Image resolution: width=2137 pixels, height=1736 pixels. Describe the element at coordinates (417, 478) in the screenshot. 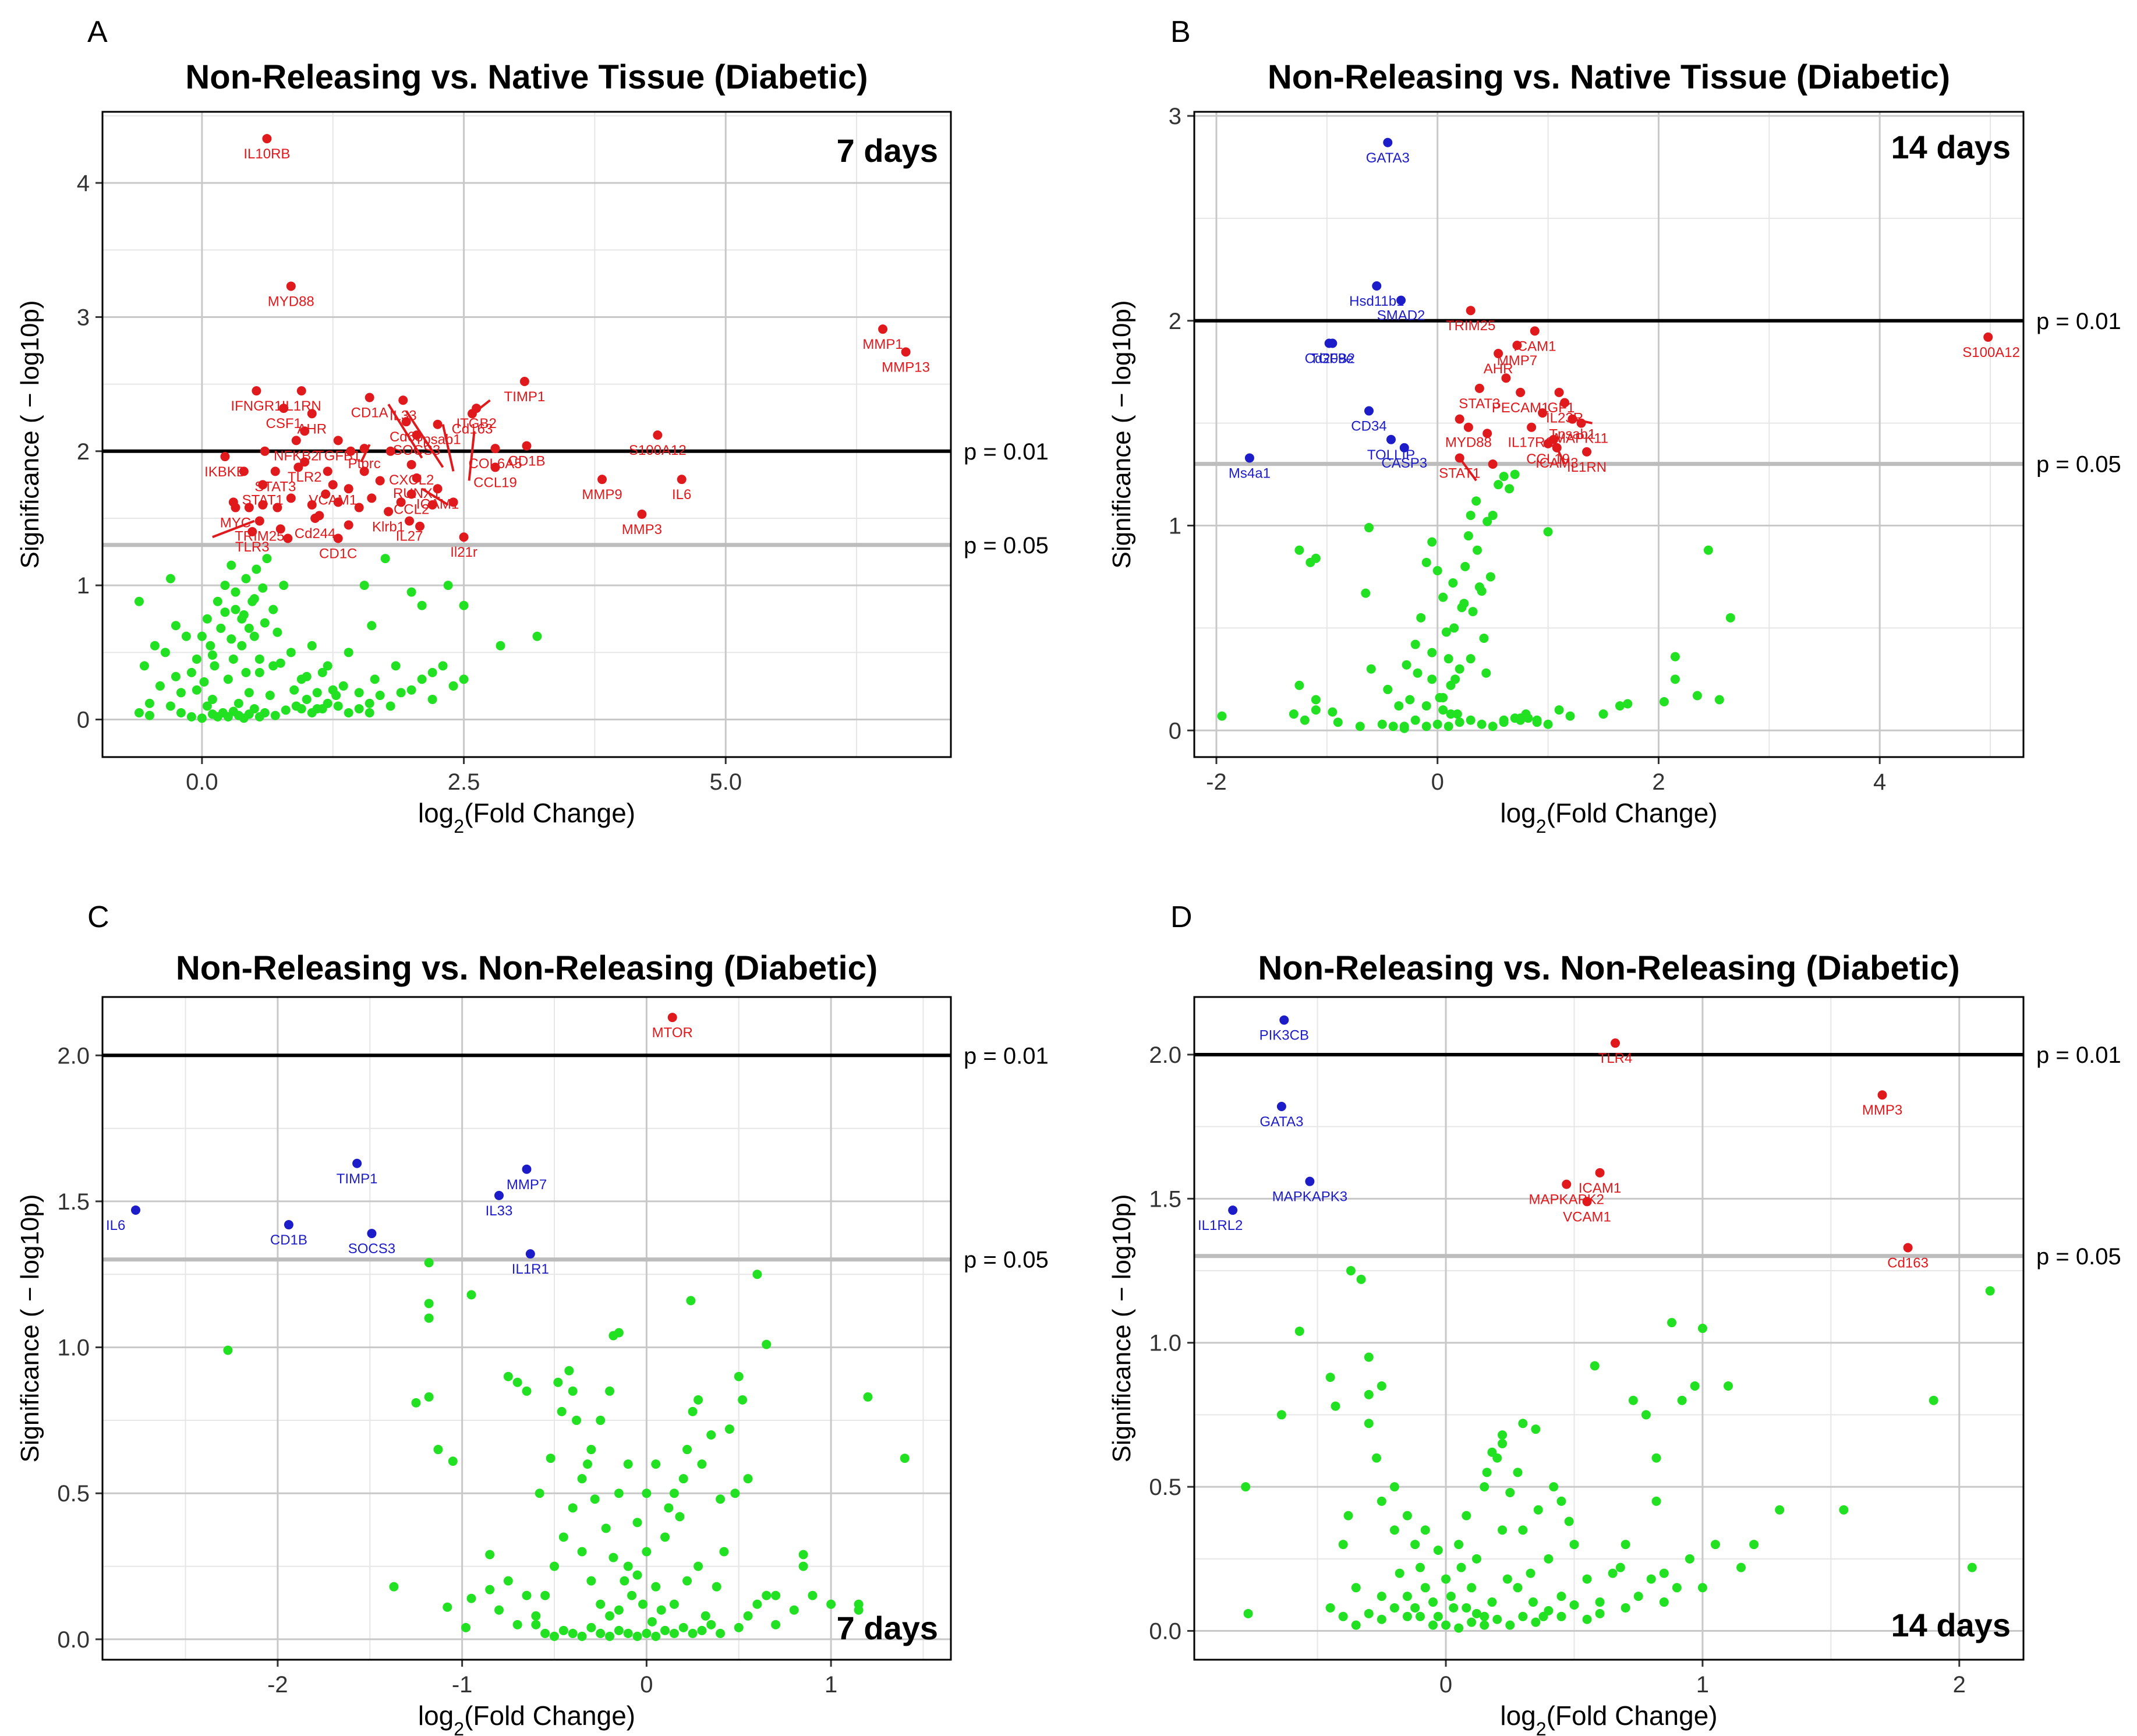

I see `gene-point-runx1` at that location.